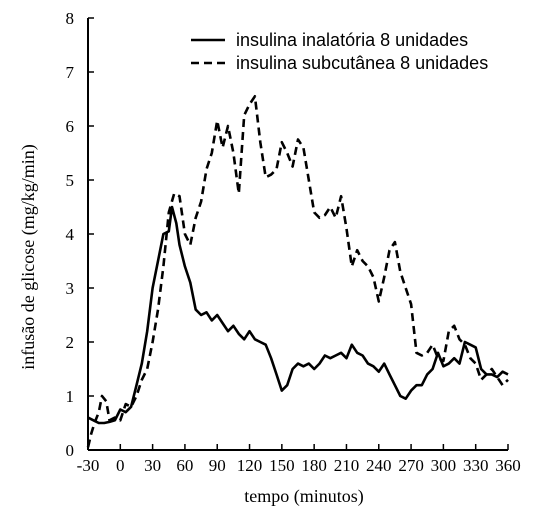  What do you see at coordinates (184, 465) in the screenshot?
I see `x-tick-label: 60` at bounding box center [184, 465].